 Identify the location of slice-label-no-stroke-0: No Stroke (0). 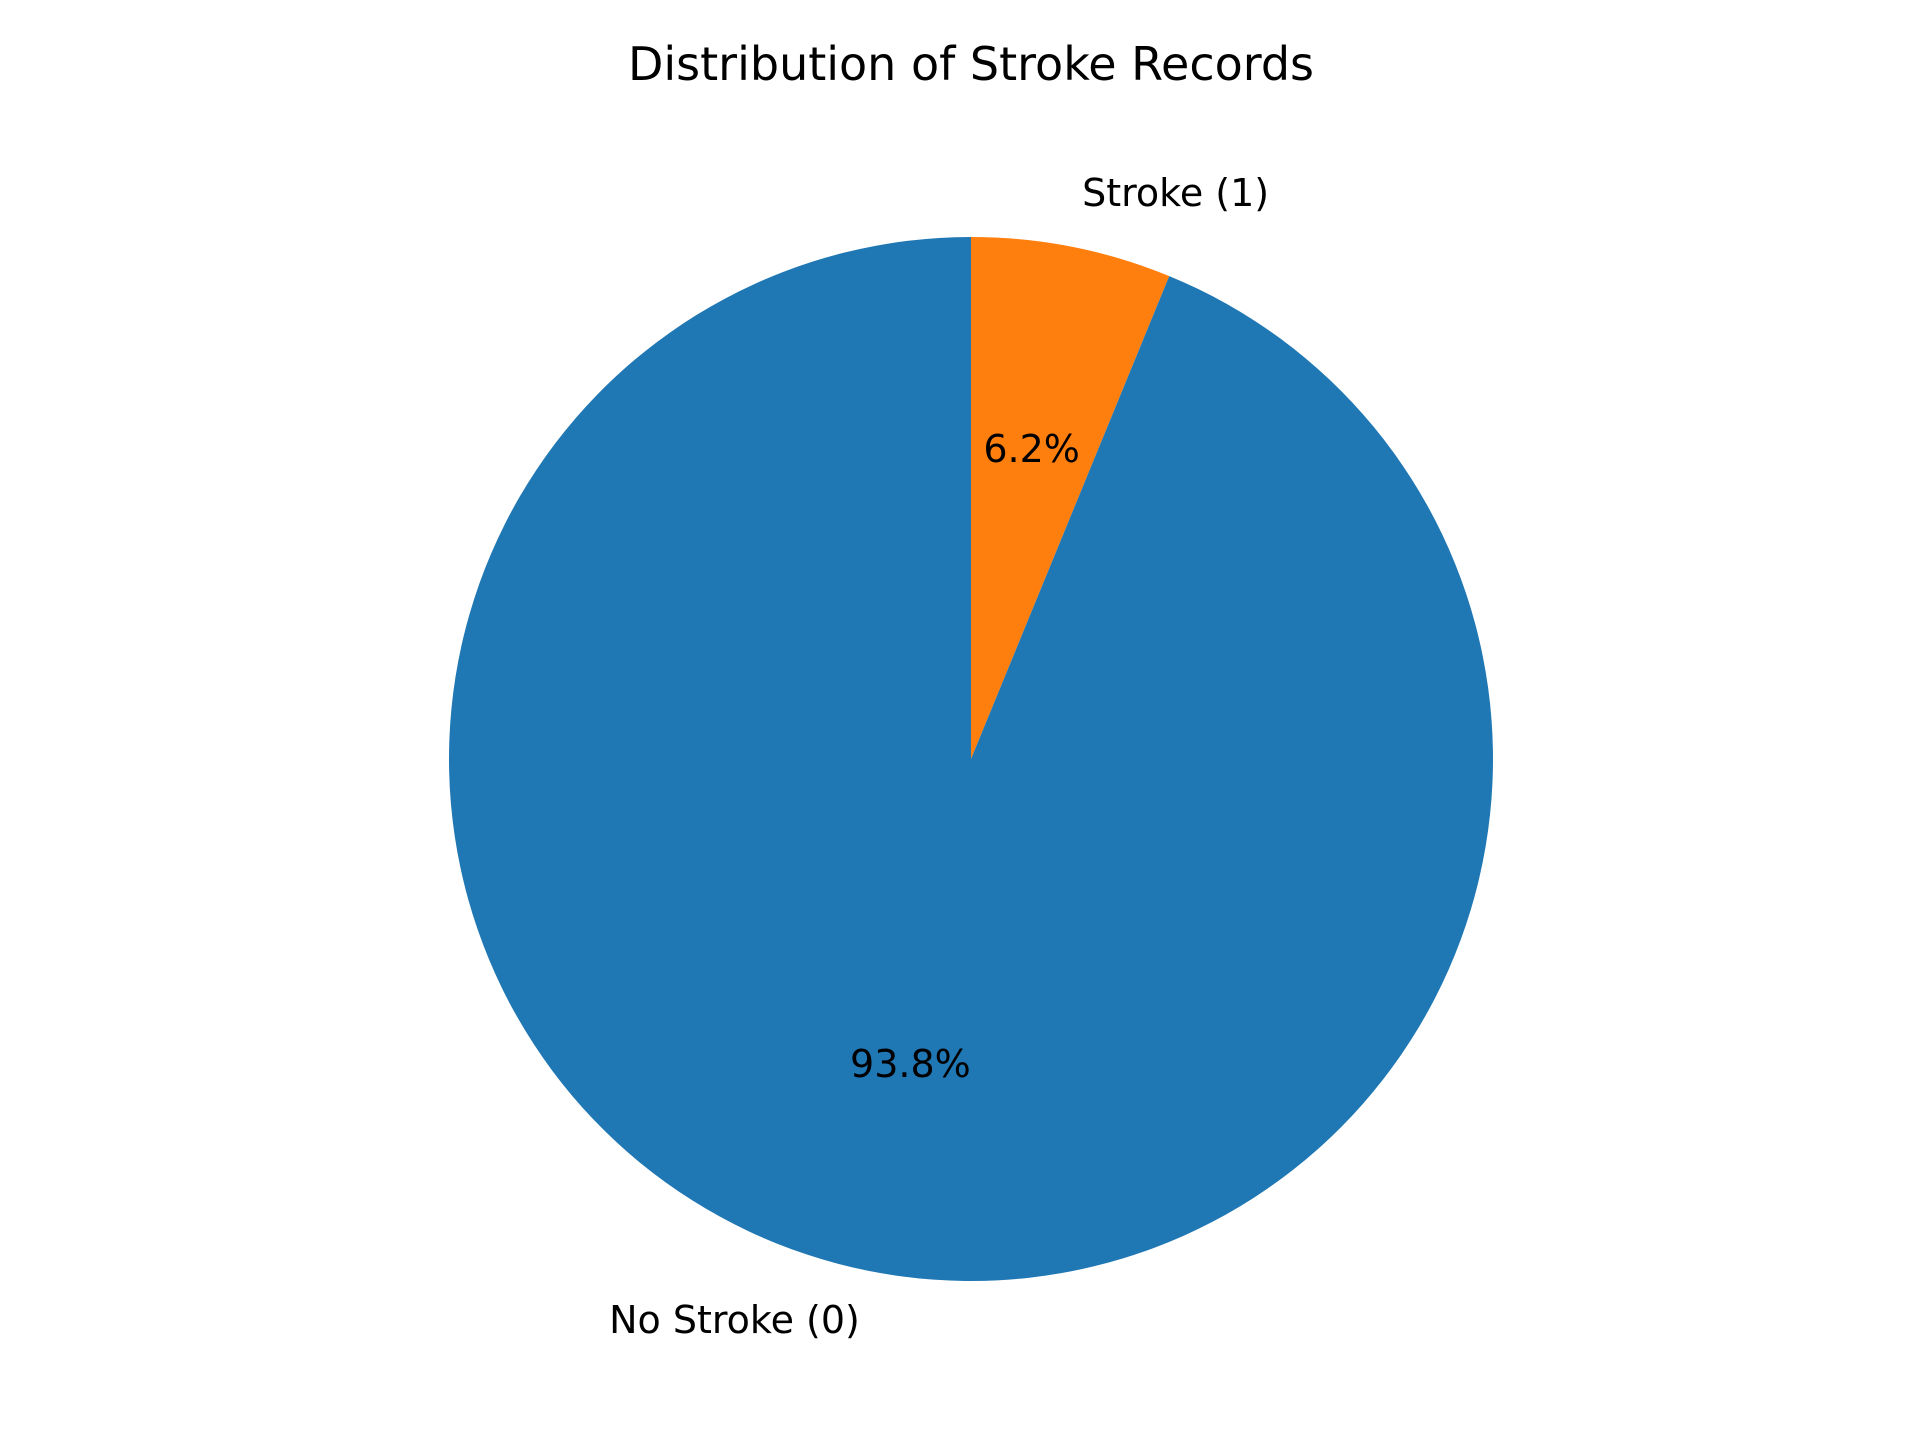
(734, 1320).